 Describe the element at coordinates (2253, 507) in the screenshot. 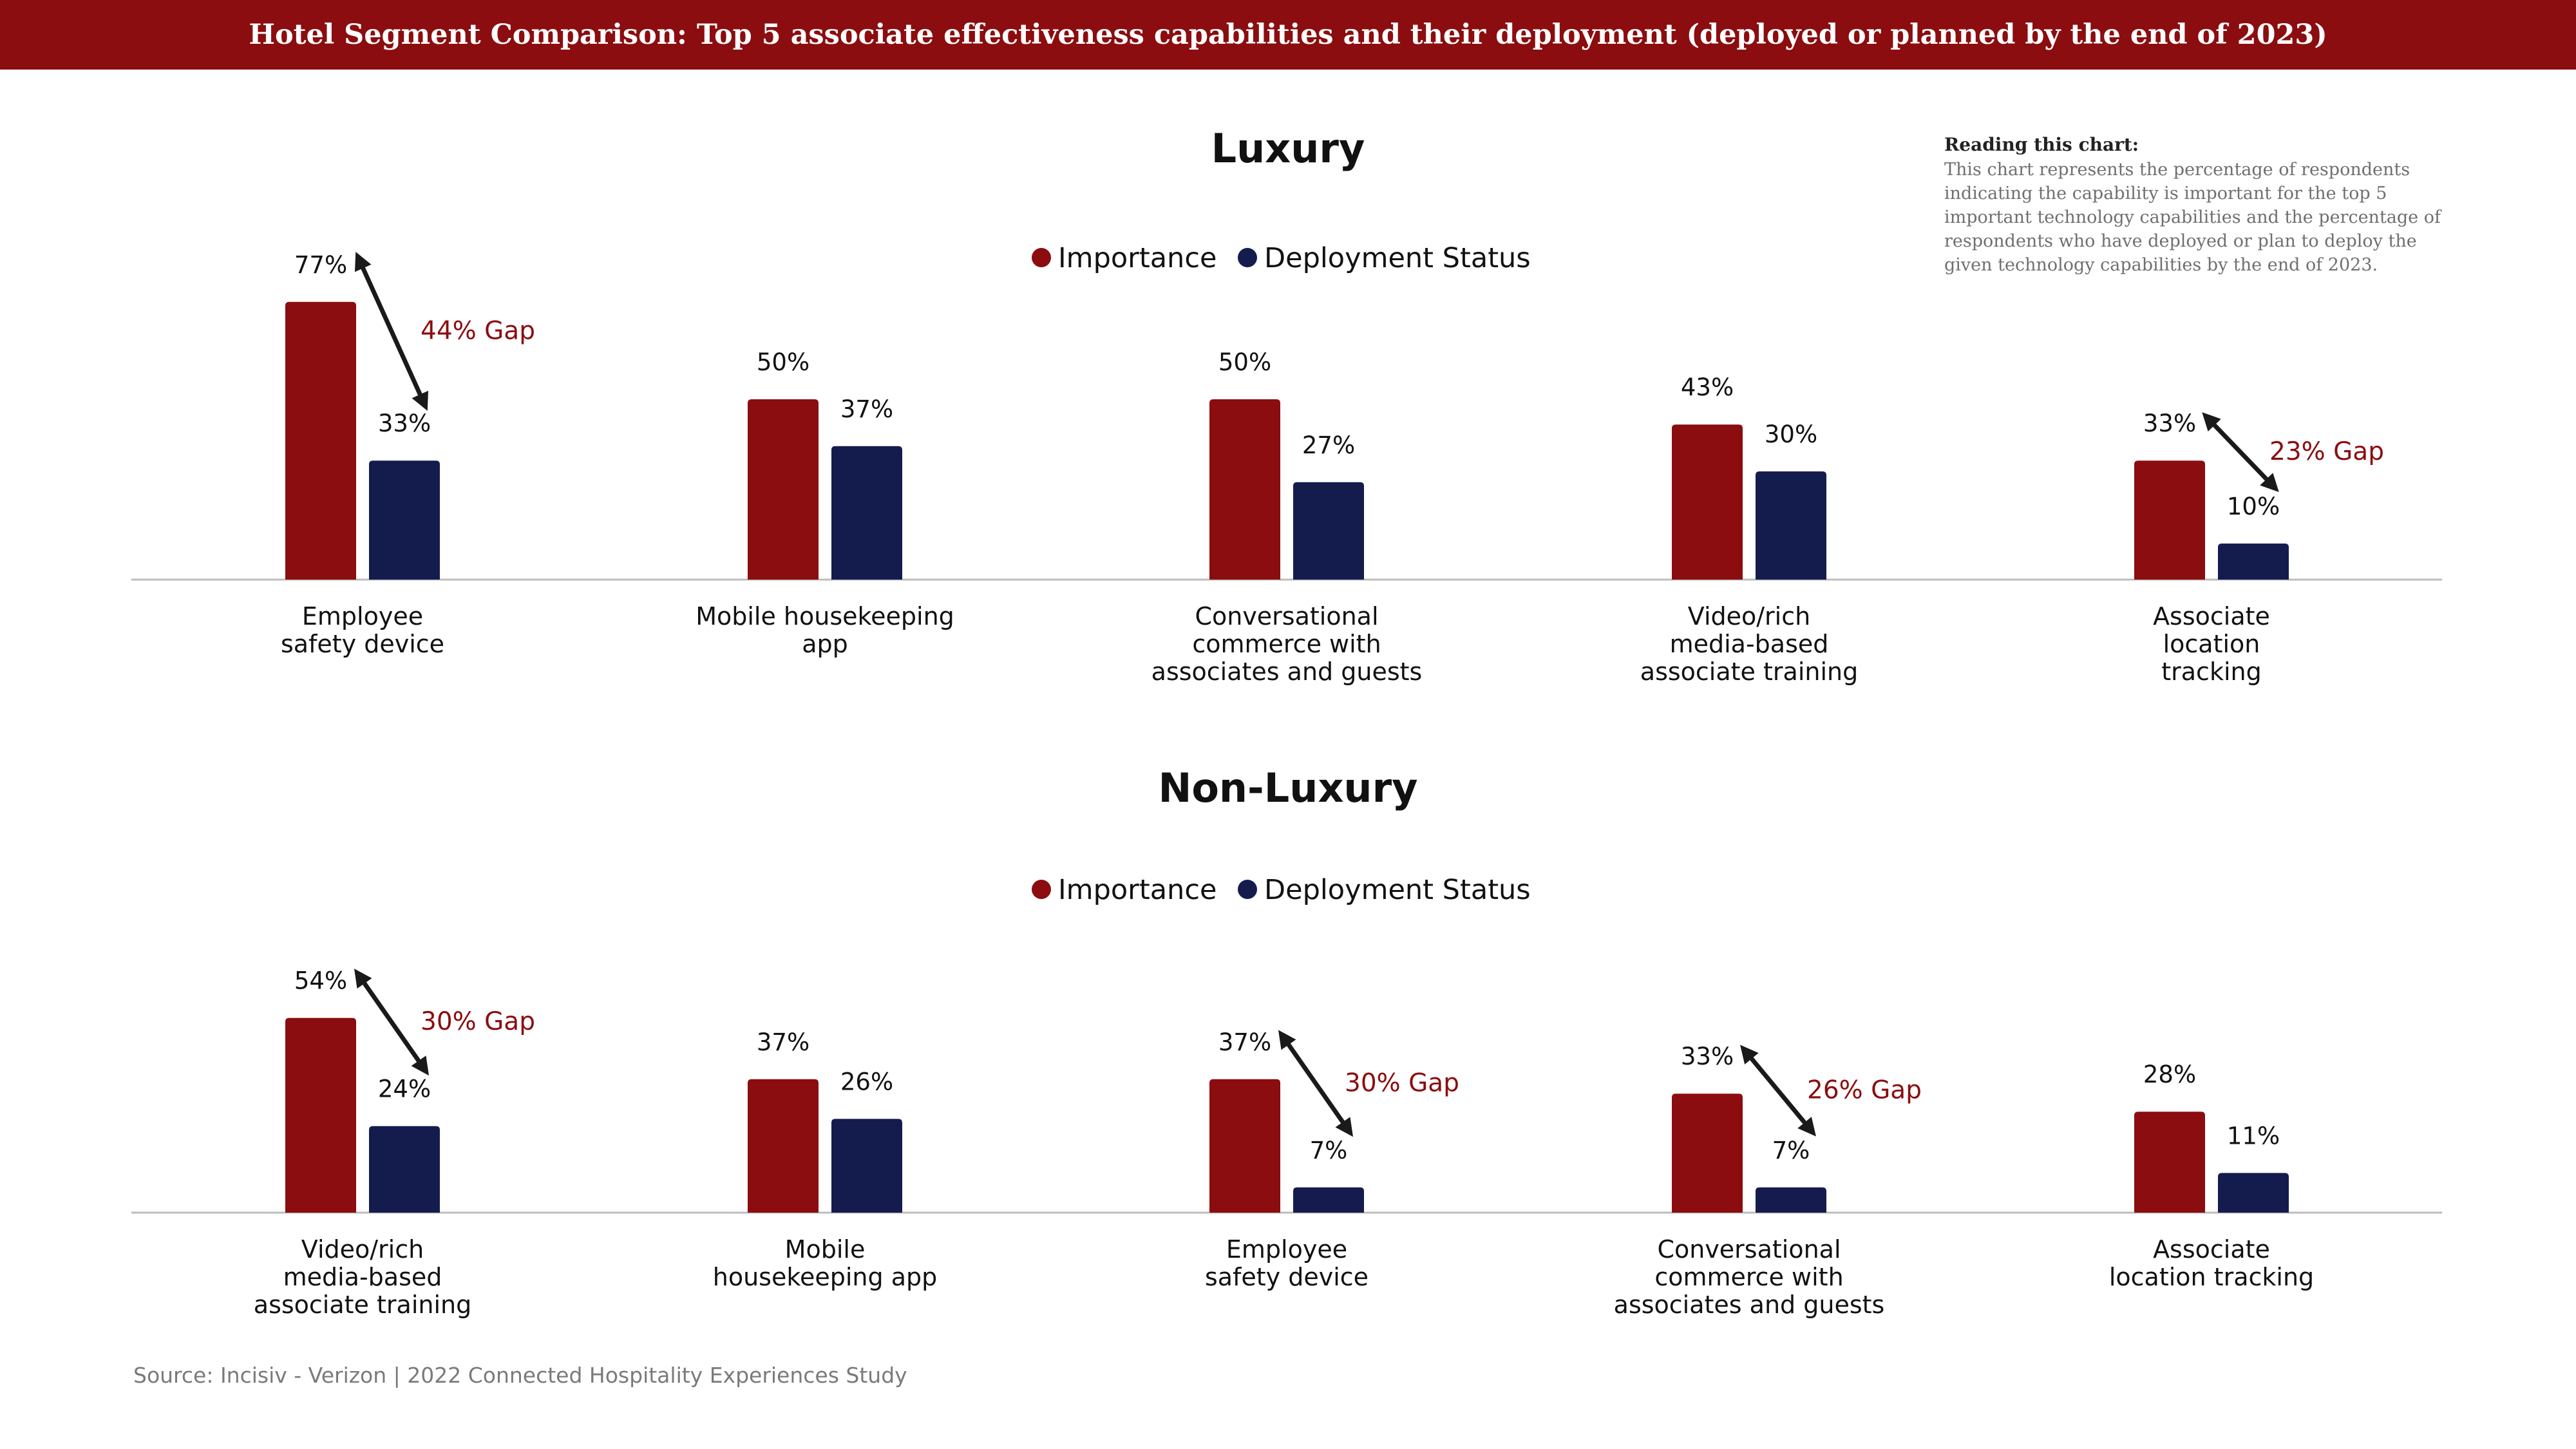

I see `luxury-bar-value-deployment-5: 10%` at that location.